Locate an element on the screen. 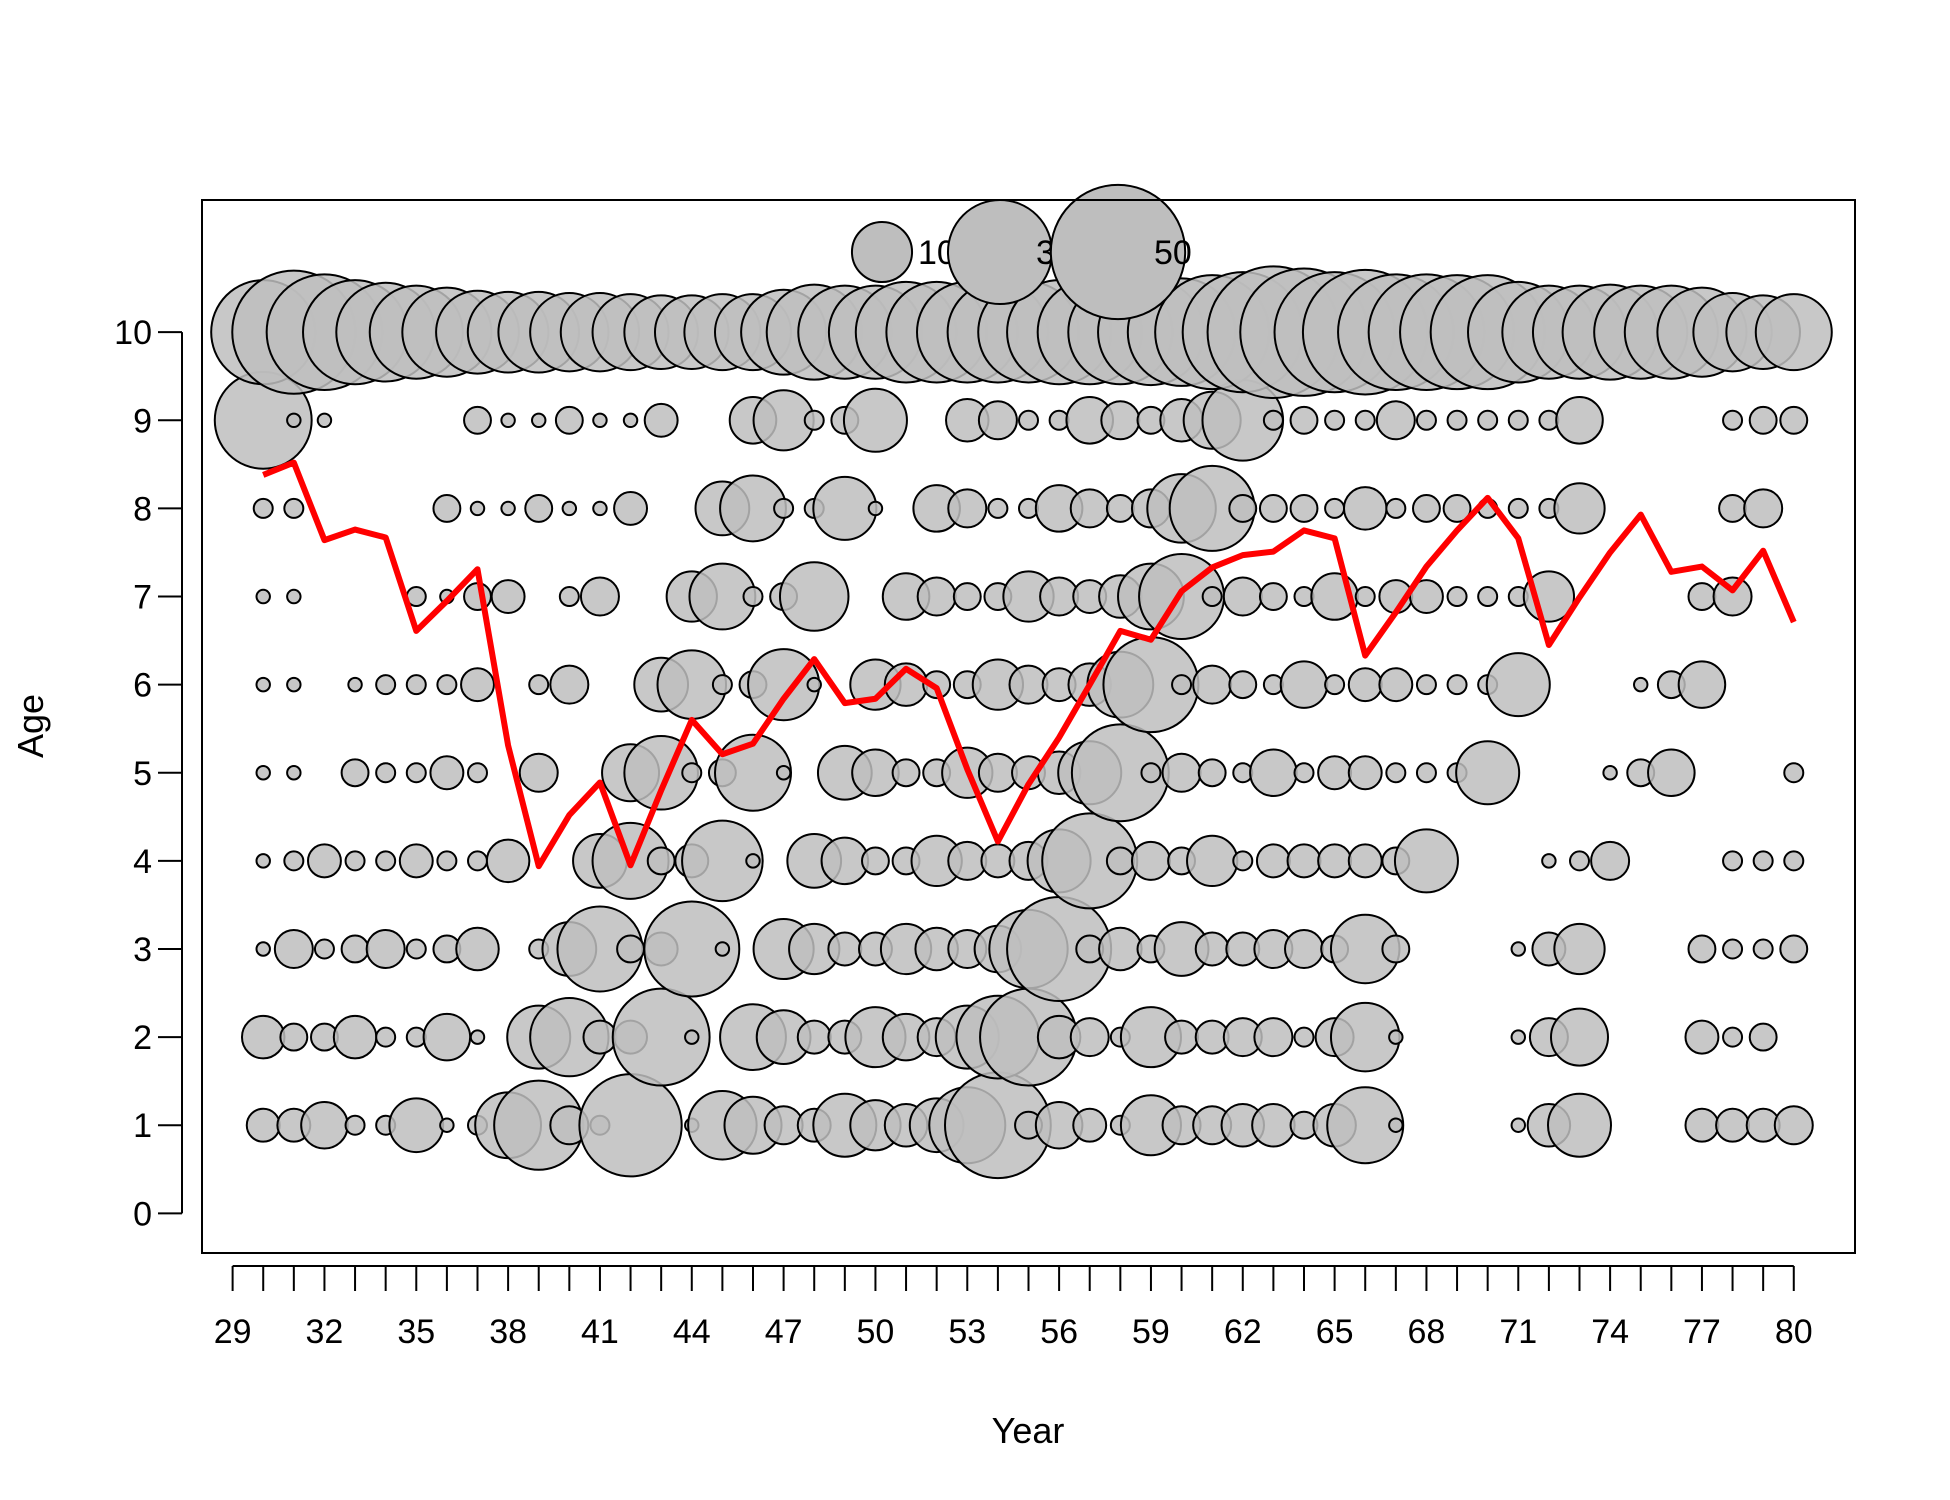 Image resolution: width=1950 pixels, height=1500 pixels. x-tick-label: 77 is located at coordinates (1702, 1332).